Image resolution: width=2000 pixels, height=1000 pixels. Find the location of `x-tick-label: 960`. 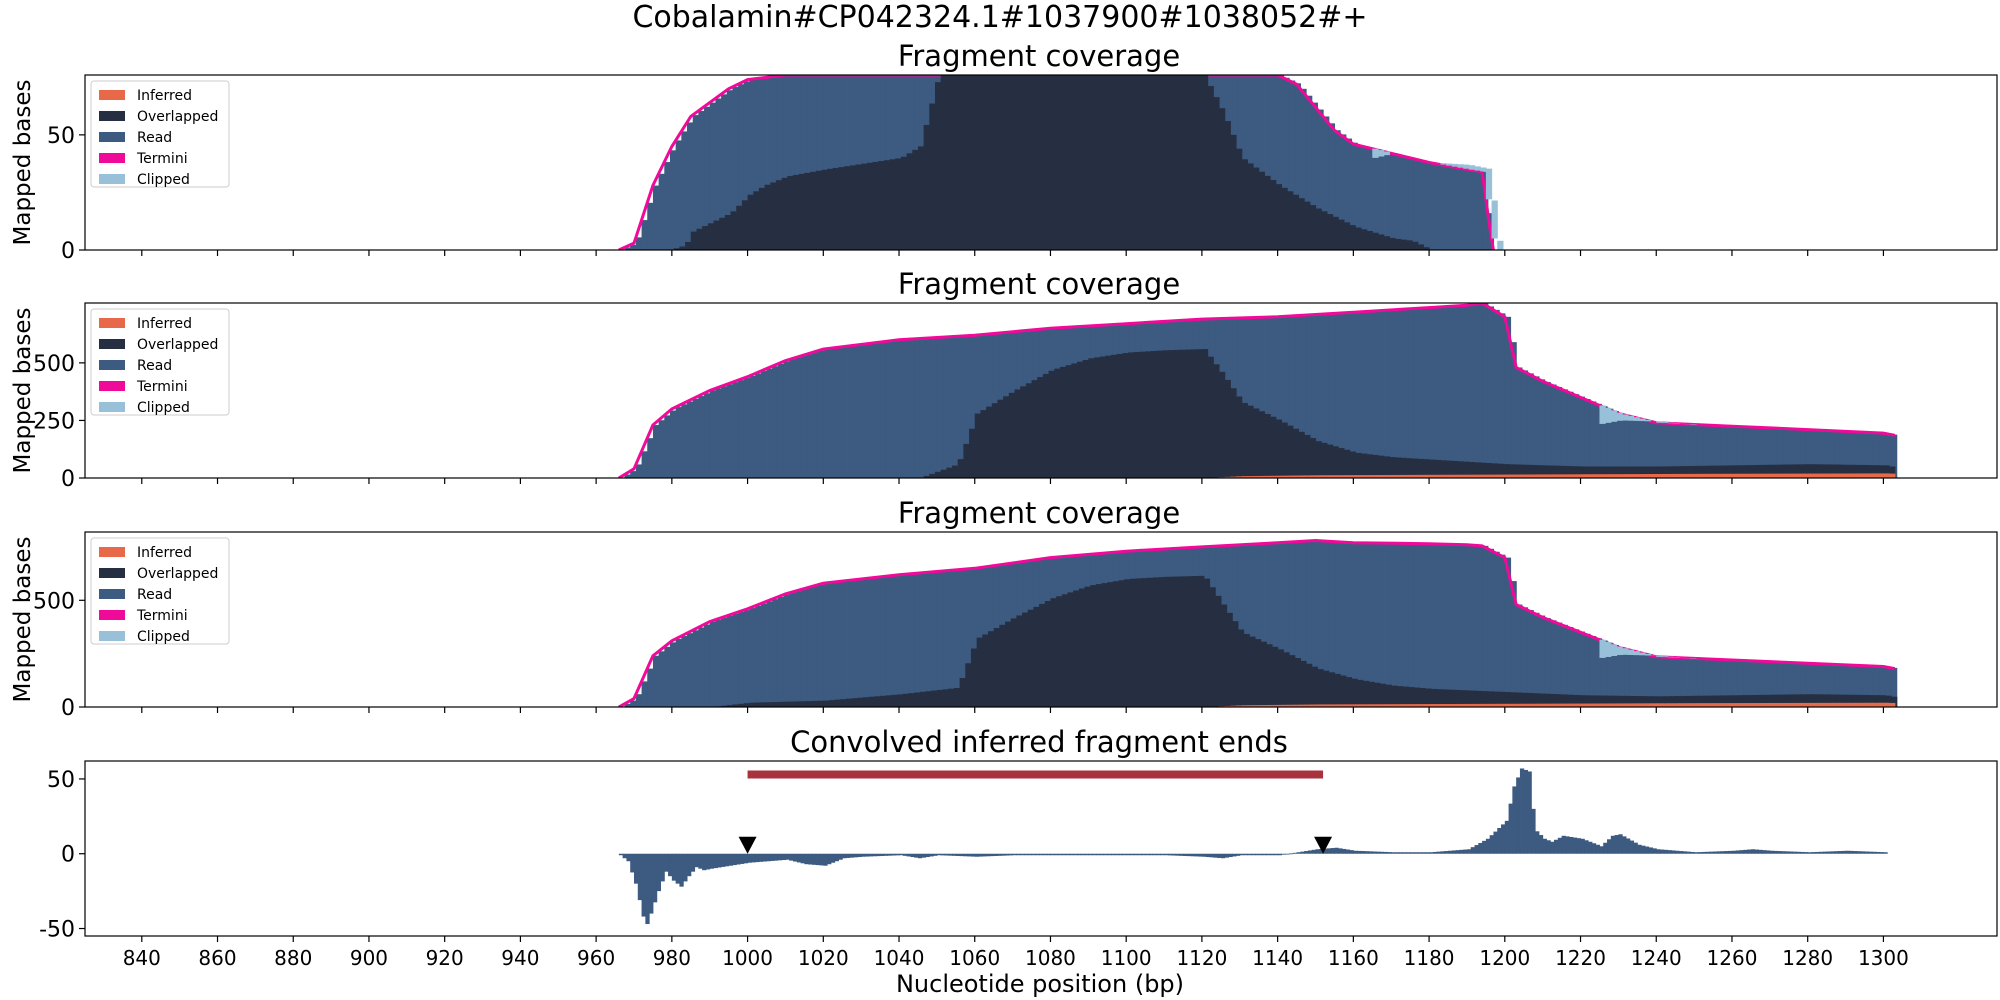

x-tick-label: 960 is located at coordinates (596, 958).